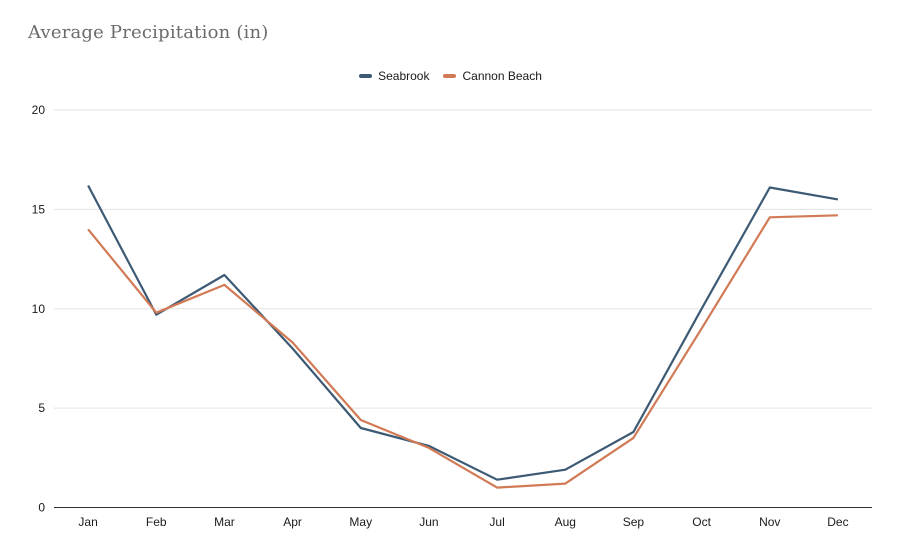  I want to click on x-tick-label: Mar, so click(224, 522).